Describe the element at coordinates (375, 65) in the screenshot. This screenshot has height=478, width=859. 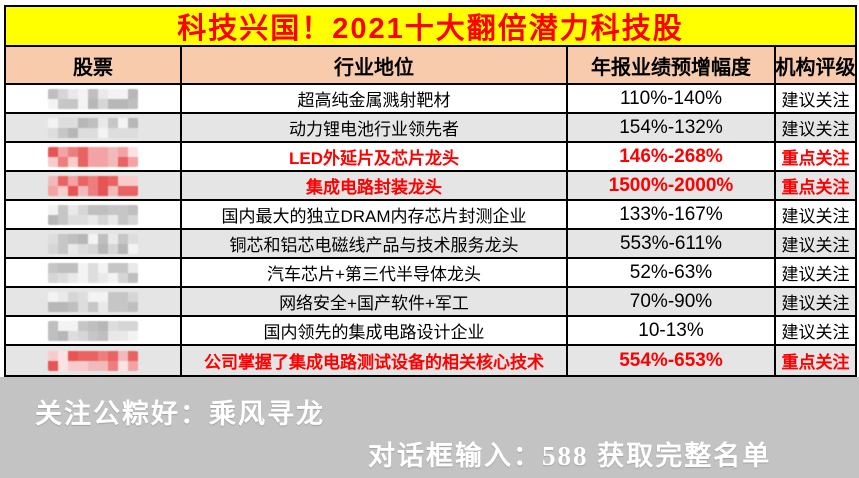
I see `header-industry-position: 行业地位` at that location.